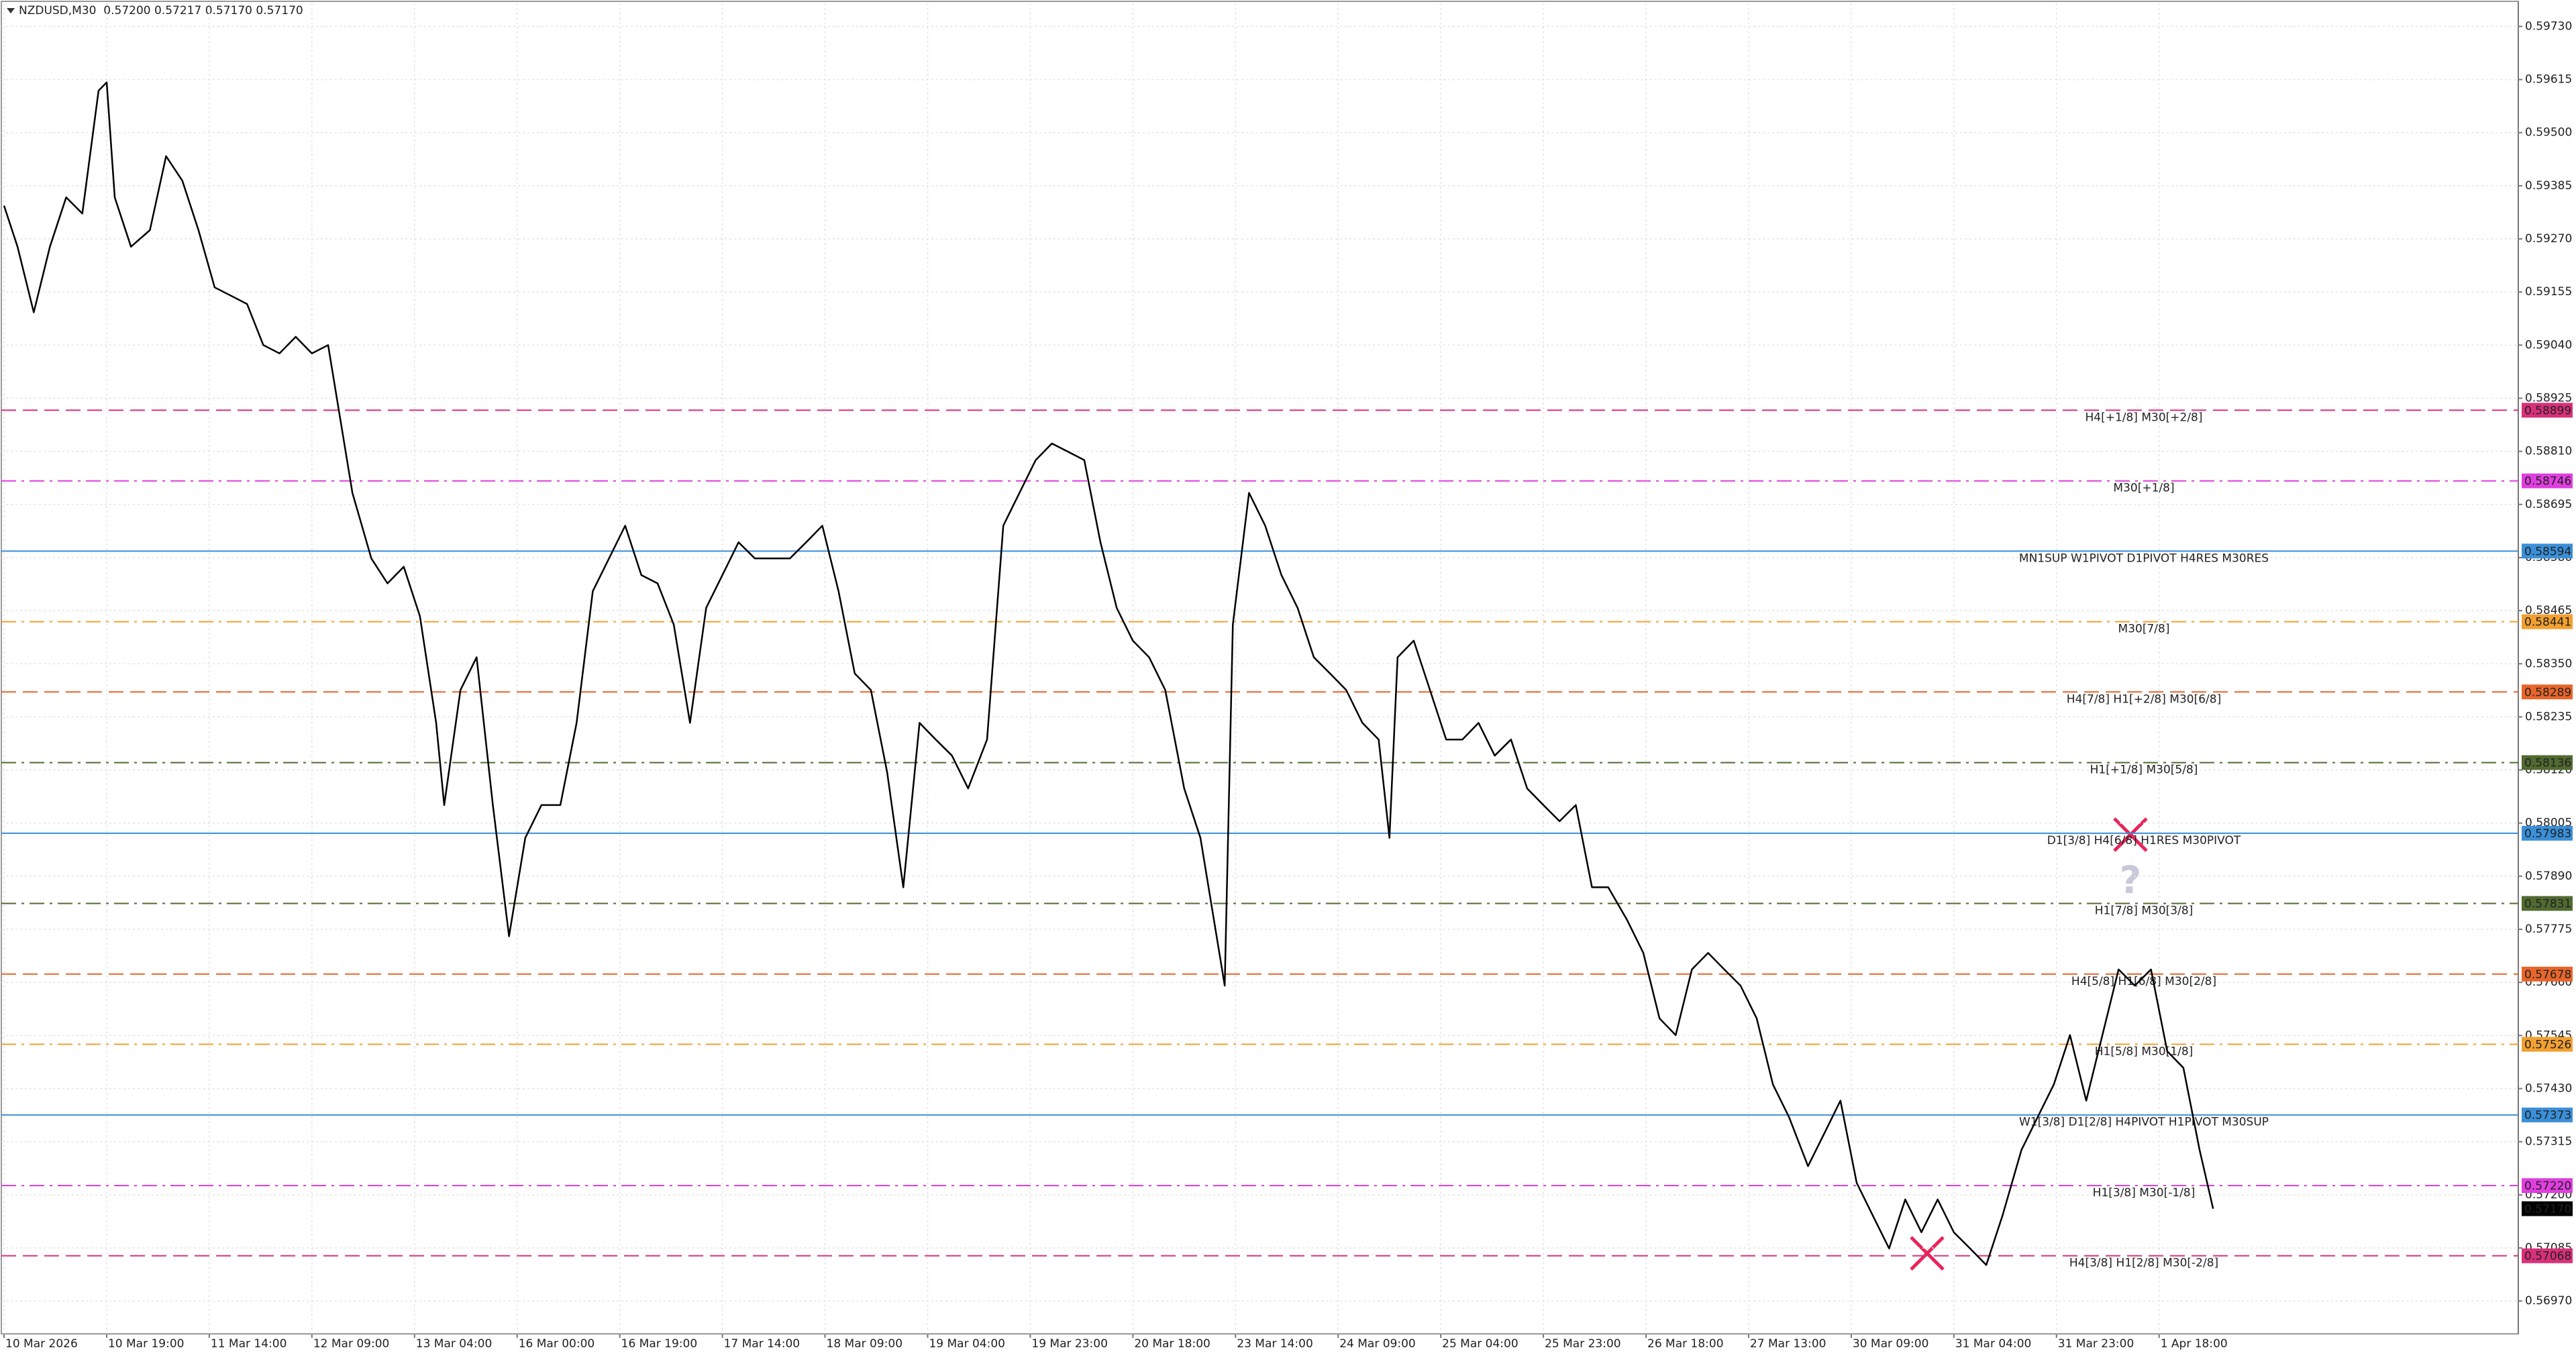  Describe the element at coordinates (2548, 80) in the screenshot. I see `y-tick-label: 0.59615` at that location.